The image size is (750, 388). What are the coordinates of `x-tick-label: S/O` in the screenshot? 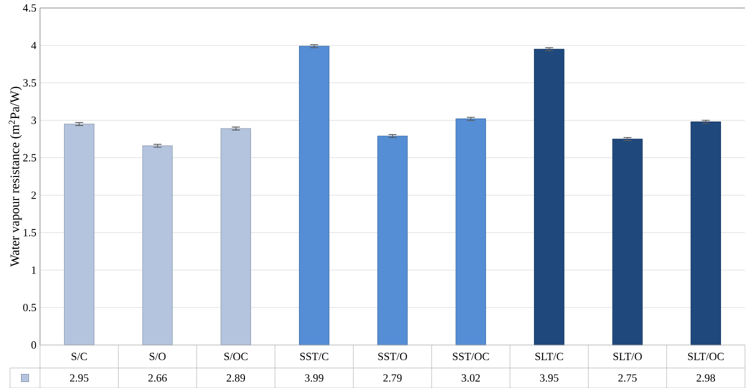 It's located at (158, 356).